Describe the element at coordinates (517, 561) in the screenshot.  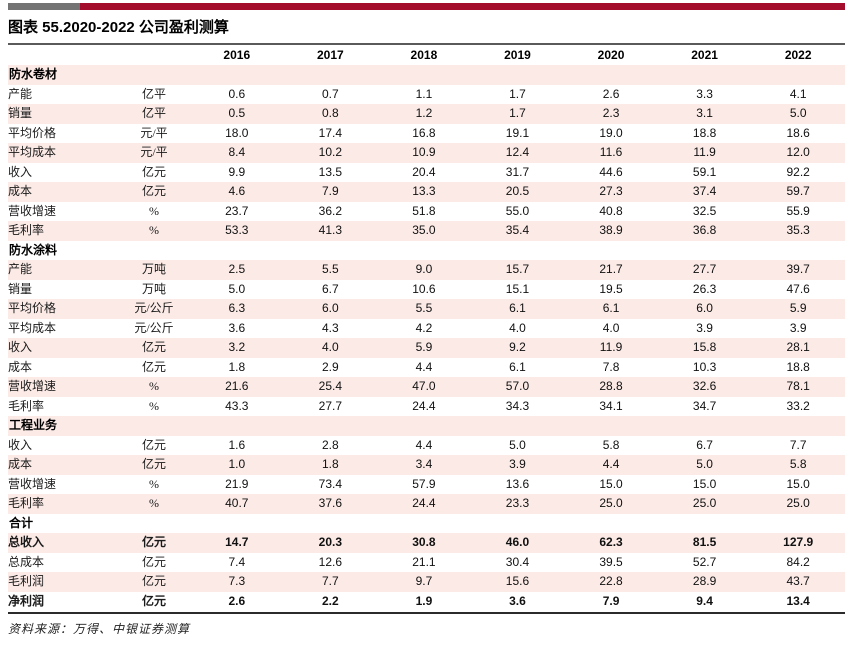
I see `cell-value: 30.4` at that location.